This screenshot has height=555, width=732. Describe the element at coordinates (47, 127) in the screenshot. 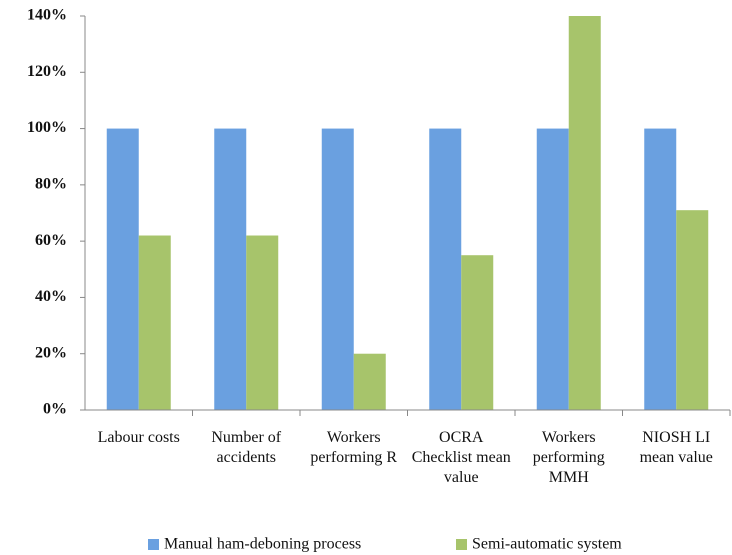

I see `y-tick-label: 100%` at that location.